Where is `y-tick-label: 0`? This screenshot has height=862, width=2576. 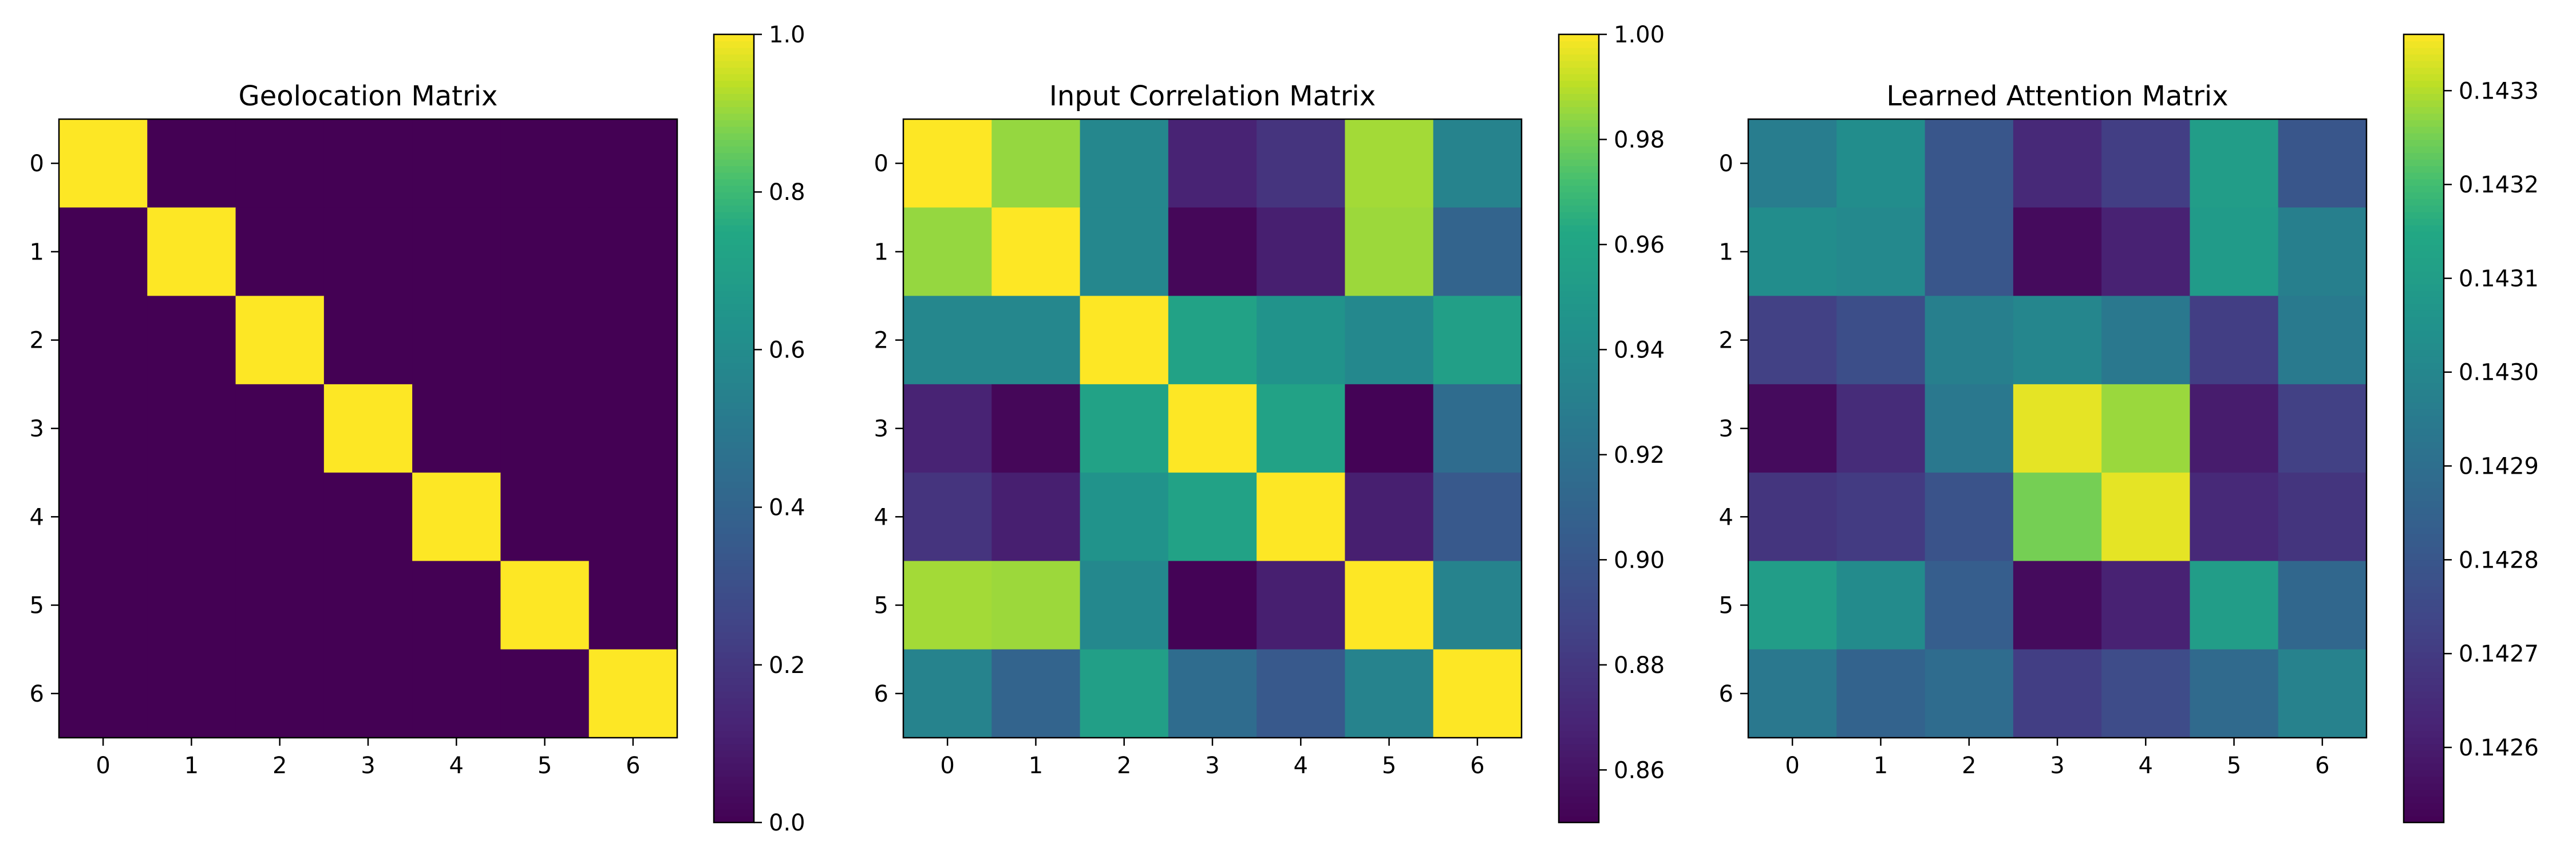 y-tick-label: 0 is located at coordinates (37, 164).